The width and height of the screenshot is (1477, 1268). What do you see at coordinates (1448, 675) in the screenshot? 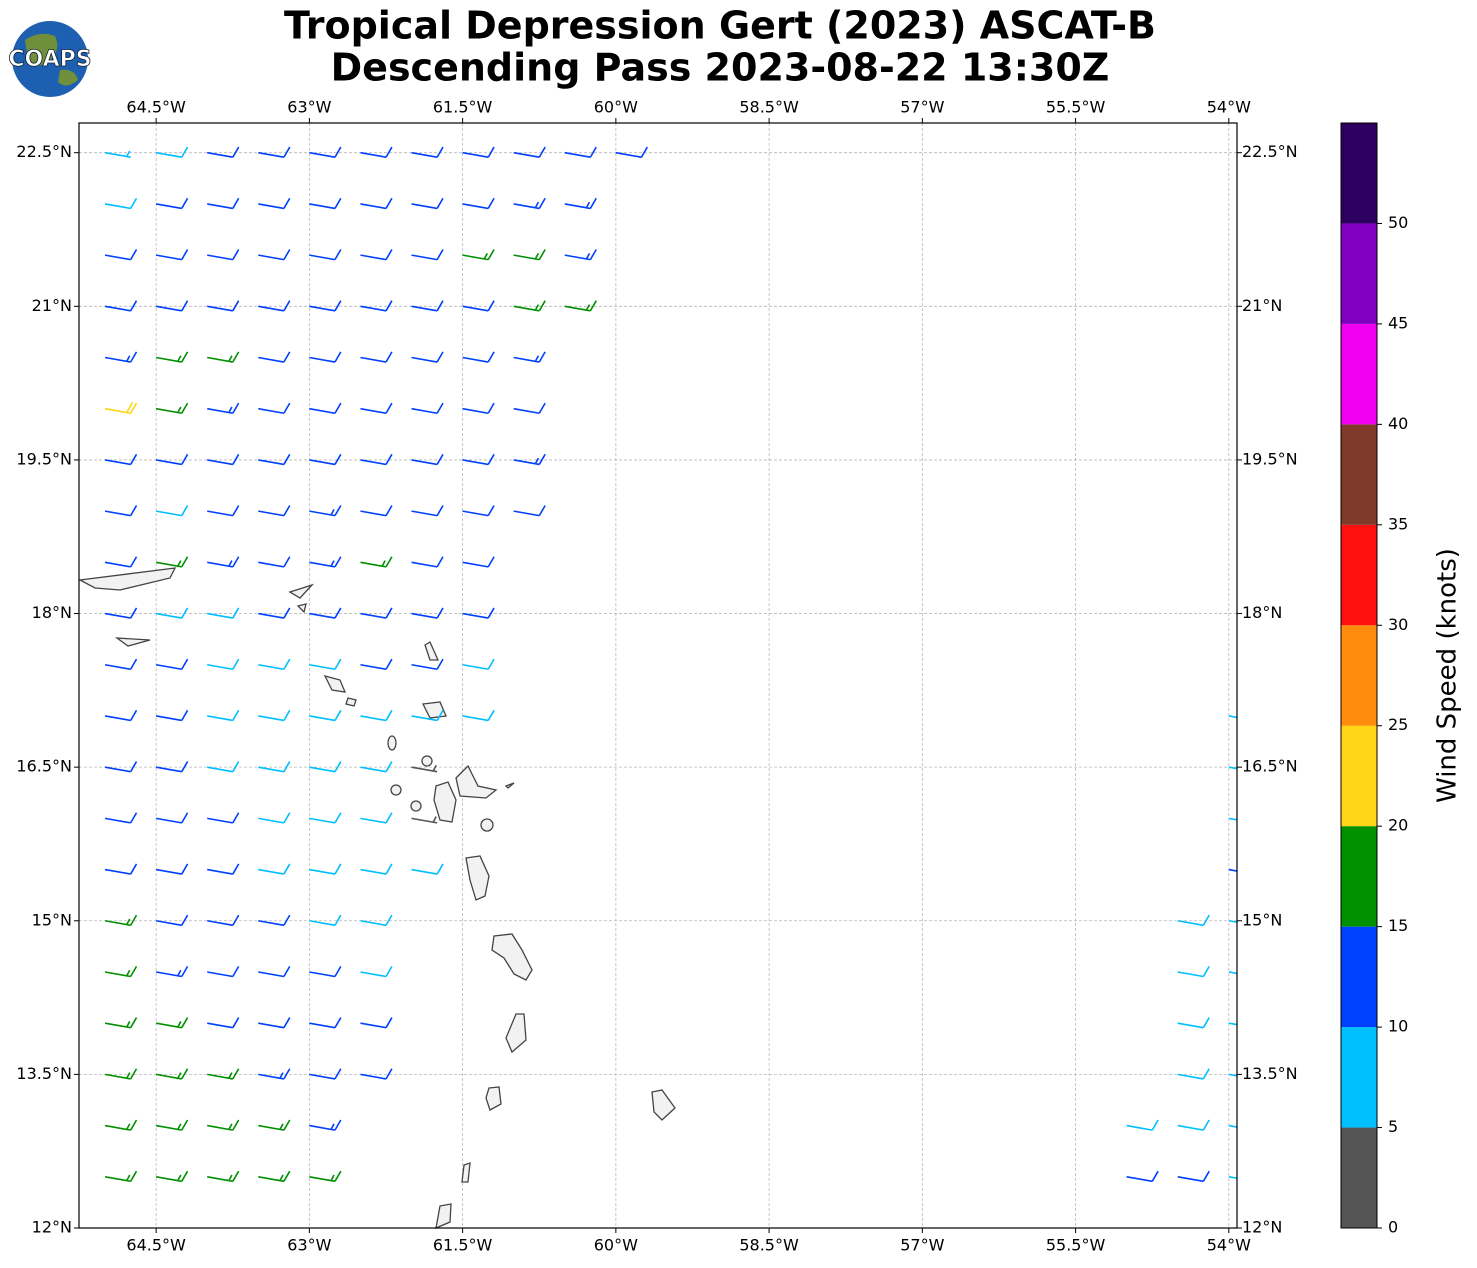
I see `colorbar-label: Wind Speed (knots)` at bounding box center [1448, 675].